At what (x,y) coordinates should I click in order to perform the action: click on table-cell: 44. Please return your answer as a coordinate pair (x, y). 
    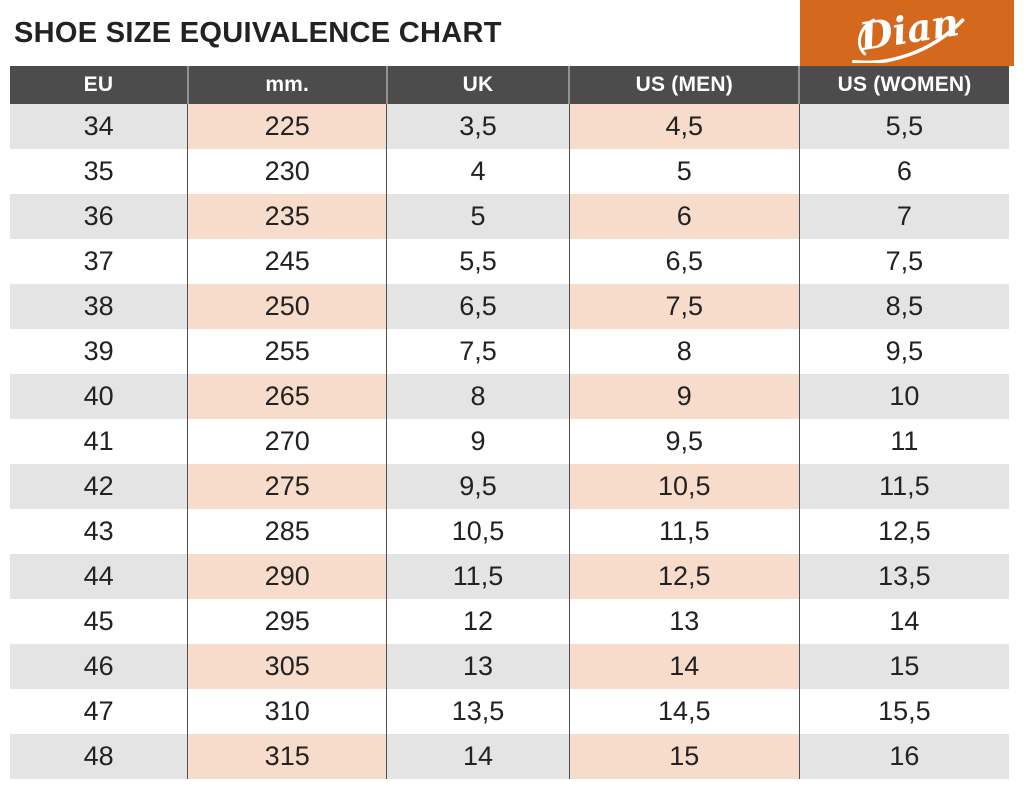
    Looking at the image, I should click on (99, 576).